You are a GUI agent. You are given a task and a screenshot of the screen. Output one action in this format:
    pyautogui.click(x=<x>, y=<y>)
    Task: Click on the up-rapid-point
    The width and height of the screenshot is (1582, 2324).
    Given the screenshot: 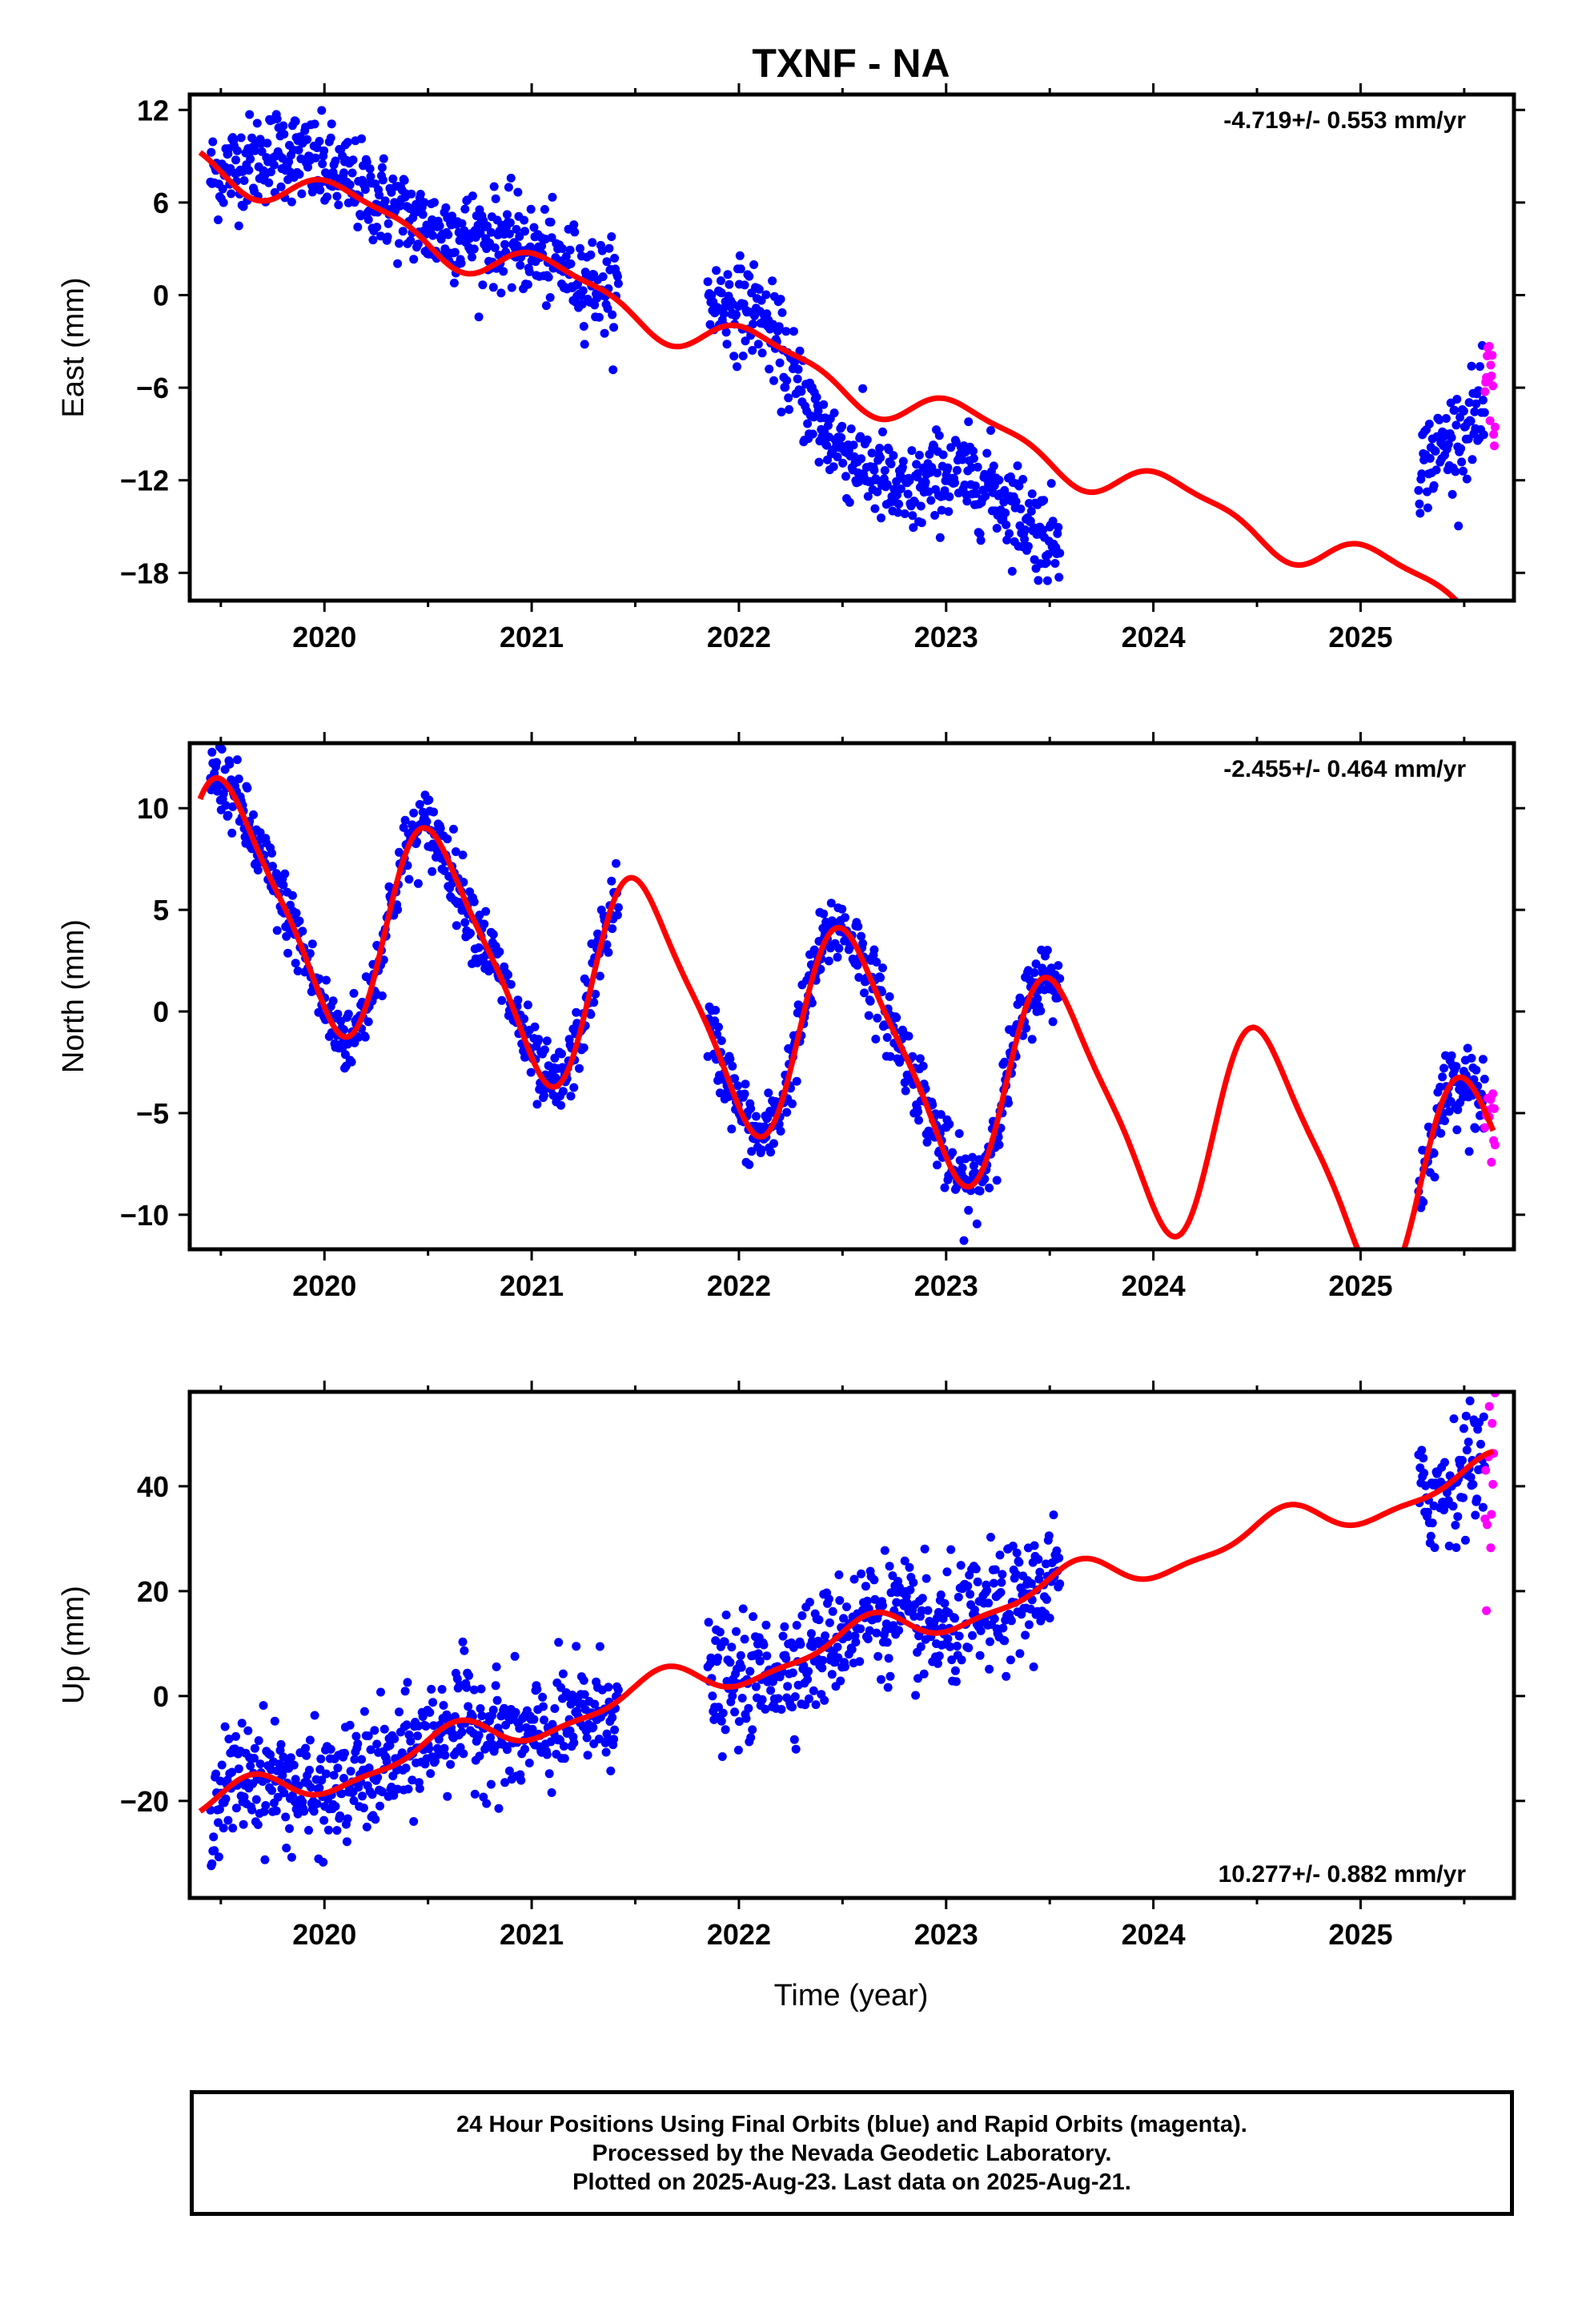 What is the action you would take?
    pyautogui.click(x=1486, y=1470)
    